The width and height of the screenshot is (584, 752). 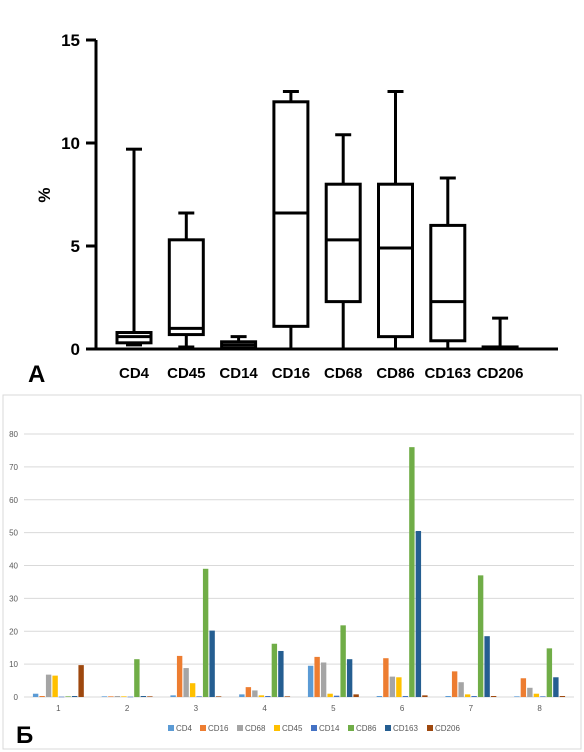 I want to click on legend-label: CD16, so click(x=218, y=728).